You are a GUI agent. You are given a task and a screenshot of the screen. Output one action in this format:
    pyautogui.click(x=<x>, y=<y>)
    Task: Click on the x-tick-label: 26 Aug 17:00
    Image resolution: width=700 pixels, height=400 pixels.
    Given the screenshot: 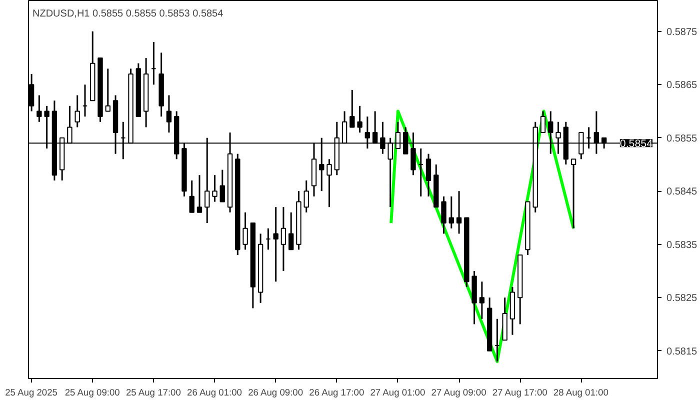 What is the action you would take?
    pyautogui.click(x=336, y=393)
    